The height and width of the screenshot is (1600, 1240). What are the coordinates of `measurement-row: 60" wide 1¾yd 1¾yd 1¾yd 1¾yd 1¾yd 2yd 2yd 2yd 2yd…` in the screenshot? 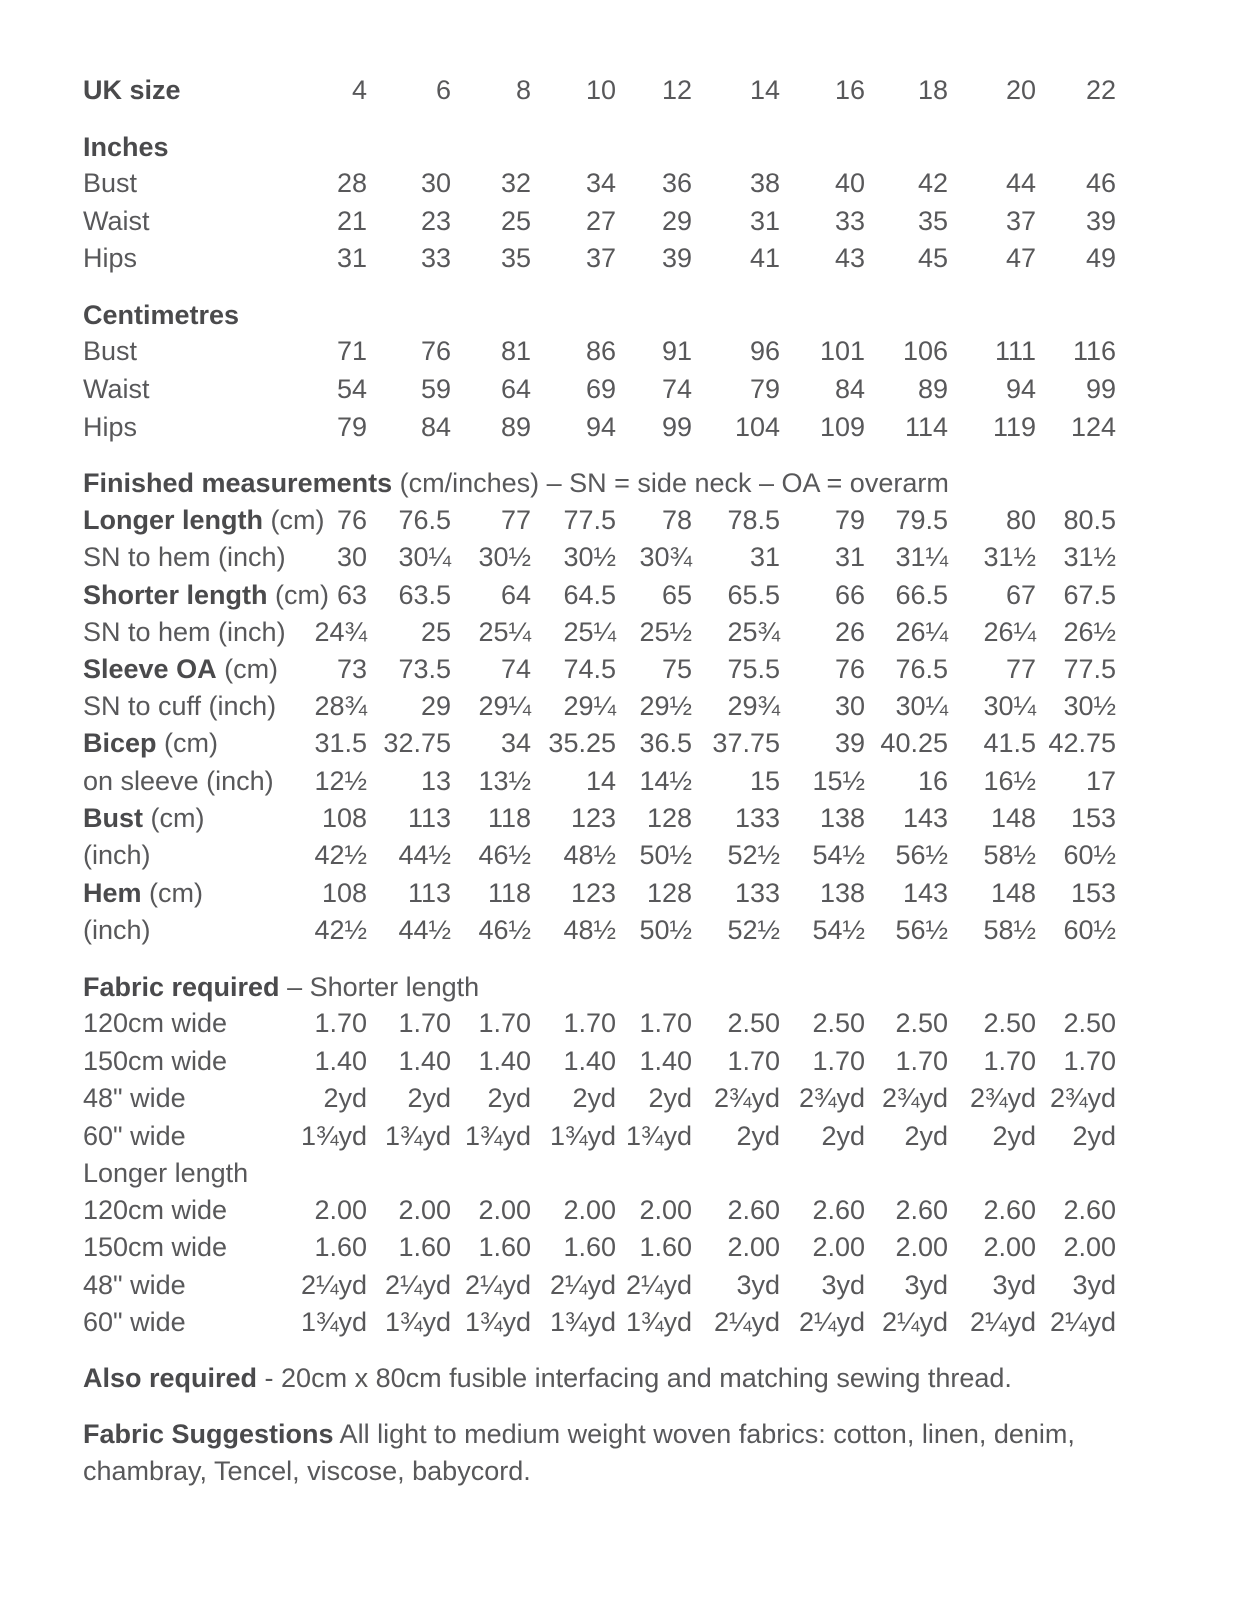 It's located at (620, 1136).